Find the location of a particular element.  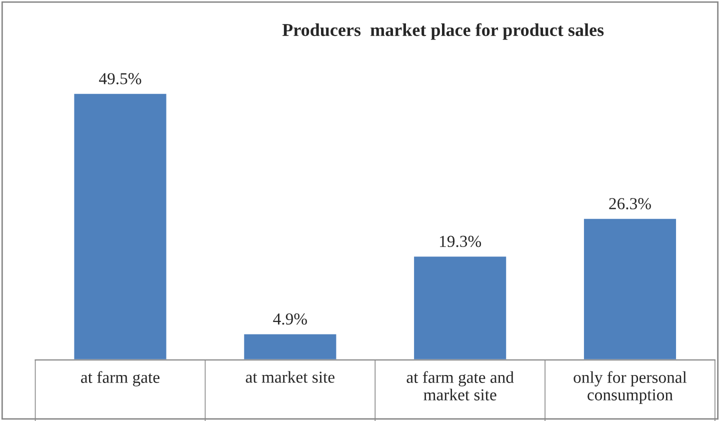

x-tick-label: at farm gate and market site is located at coordinates (460, 385).